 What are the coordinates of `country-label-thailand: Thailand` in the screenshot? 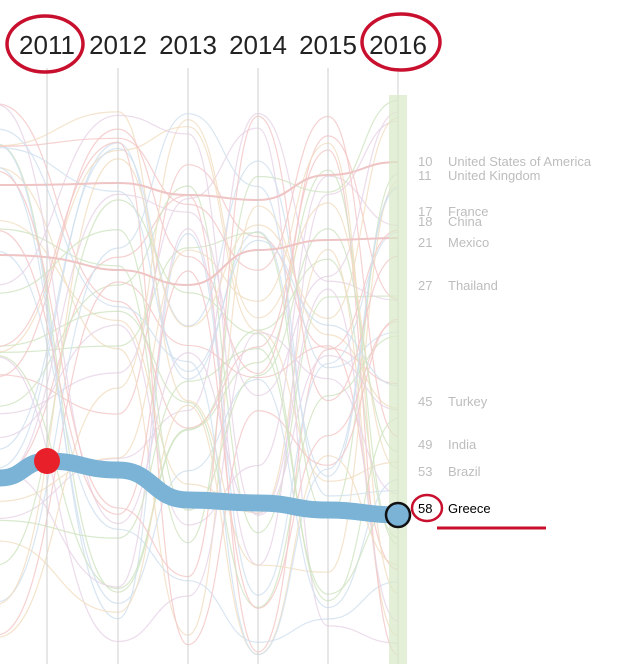 It's located at (473, 285).